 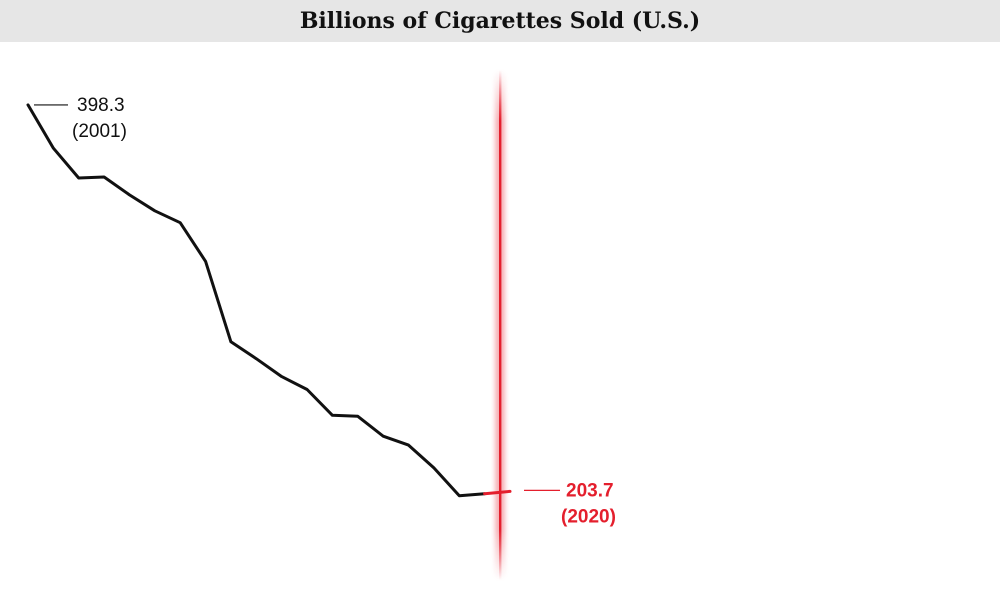 I want to click on annotation-year: (2001), so click(x=99, y=131).